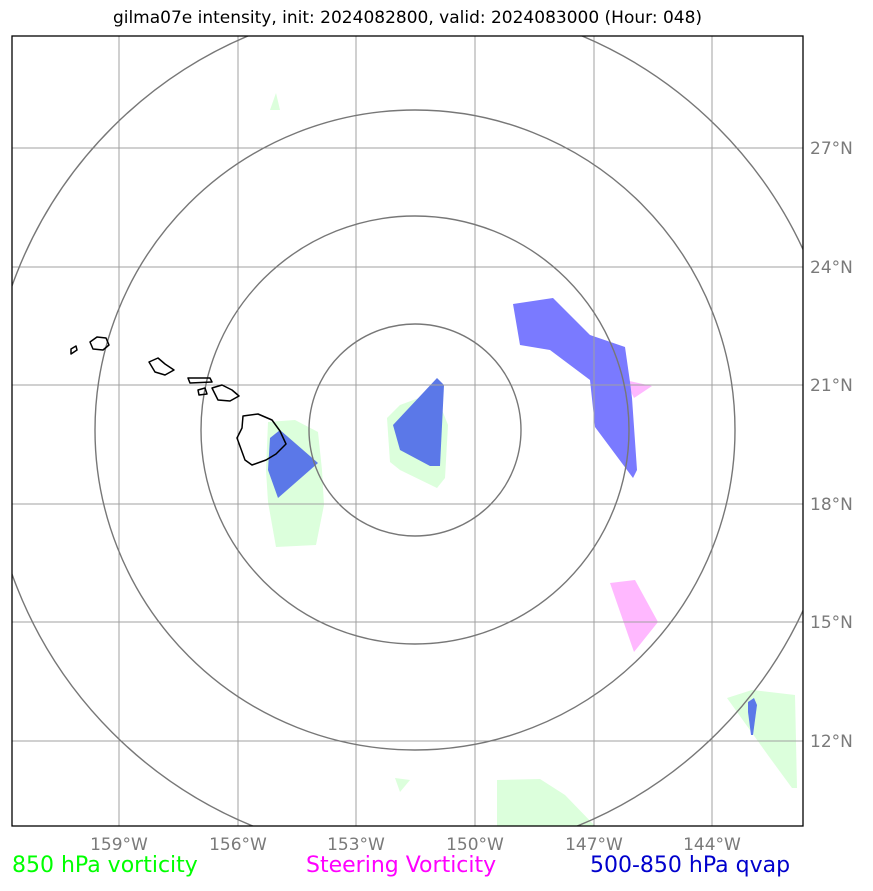 The image size is (873, 891). What do you see at coordinates (594, 845) in the screenshot?
I see `lon-tick-label: 147°W` at bounding box center [594, 845].